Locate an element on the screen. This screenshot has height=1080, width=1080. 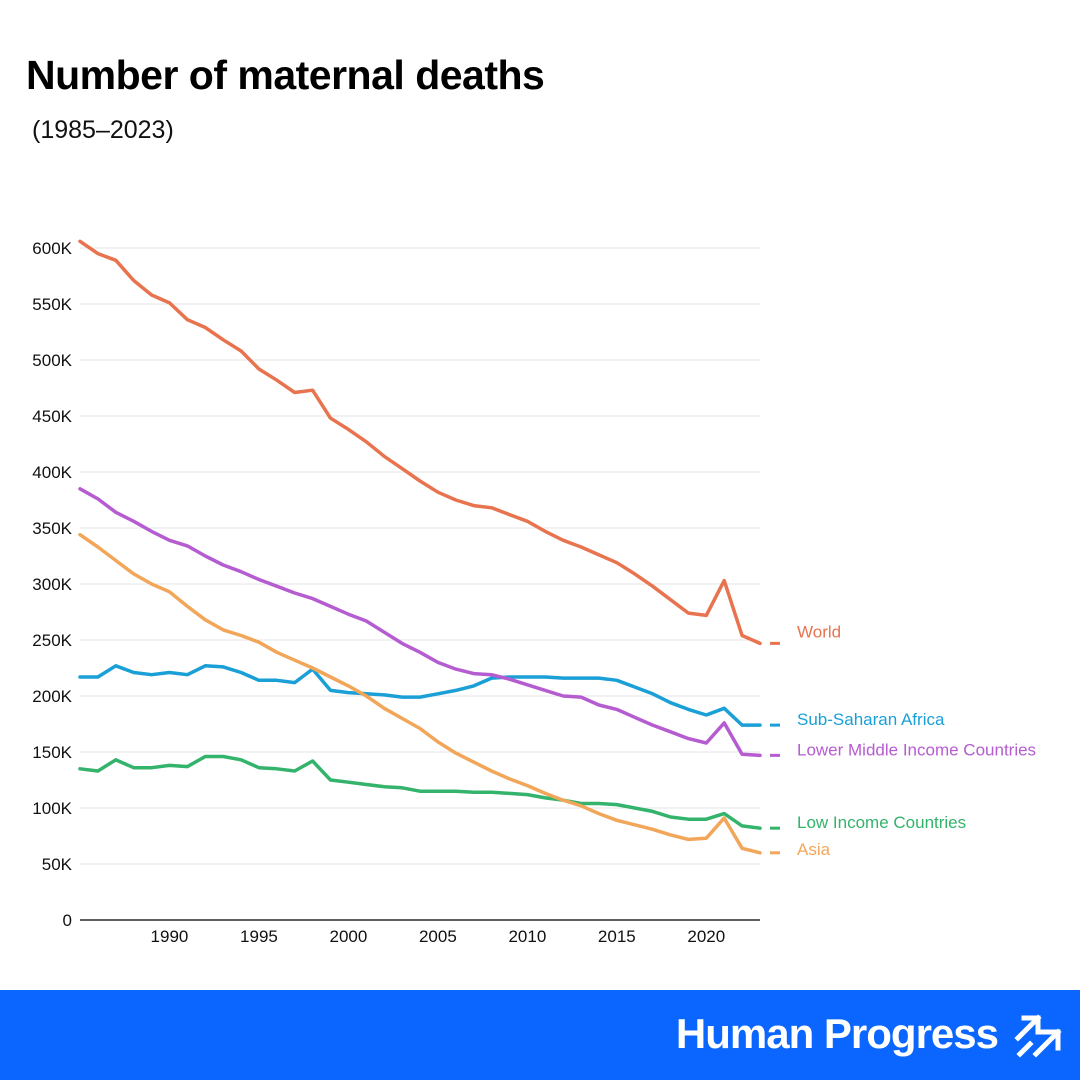
footer-bar: Human Progress is located at coordinates (540, 1035).